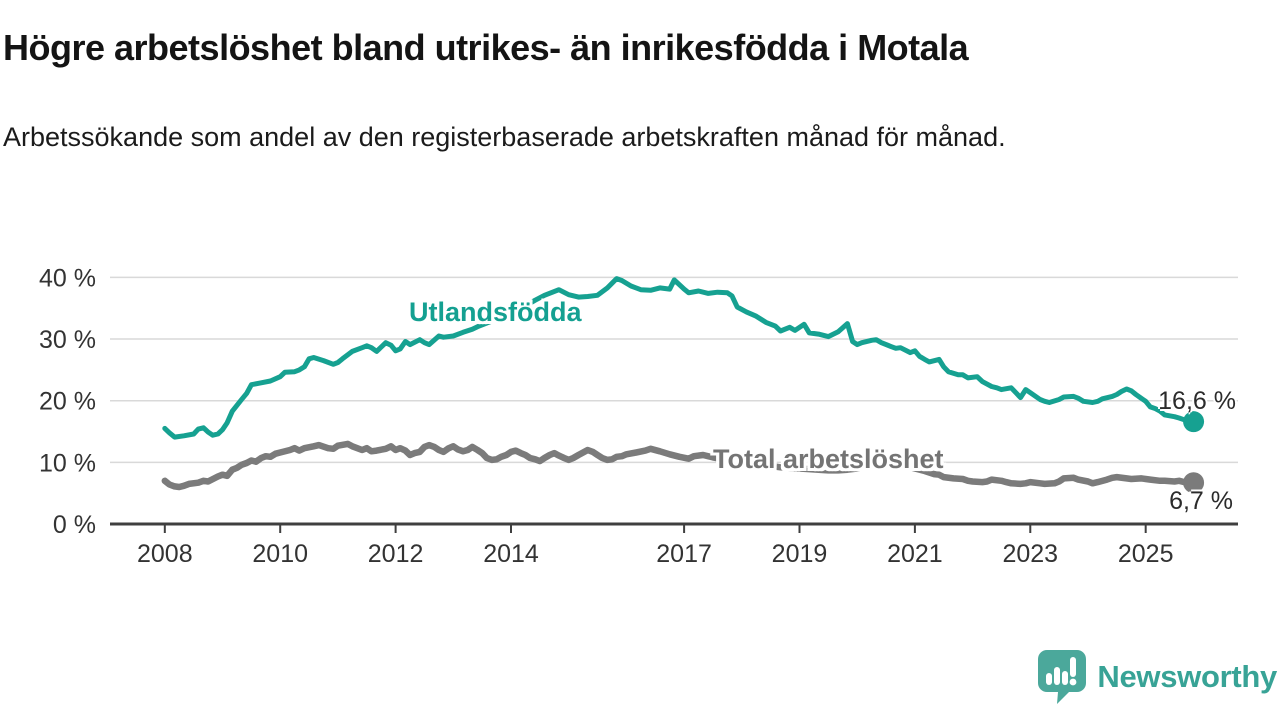 The width and height of the screenshot is (1280, 720). What do you see at coordinates (495, 312) in the screenshot?
I see `series-label-utlandsfodda: Utlandsfödda` at bounding box center [495, 312].